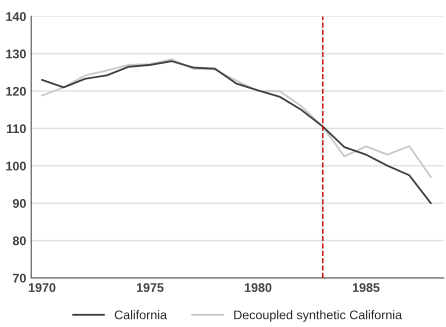 Image resolution: width=446 pixels, height=327 pixels. Describe the element at coordinates (150, 287) in the screenshot. I see `x-tick-label: 1975` at that location.